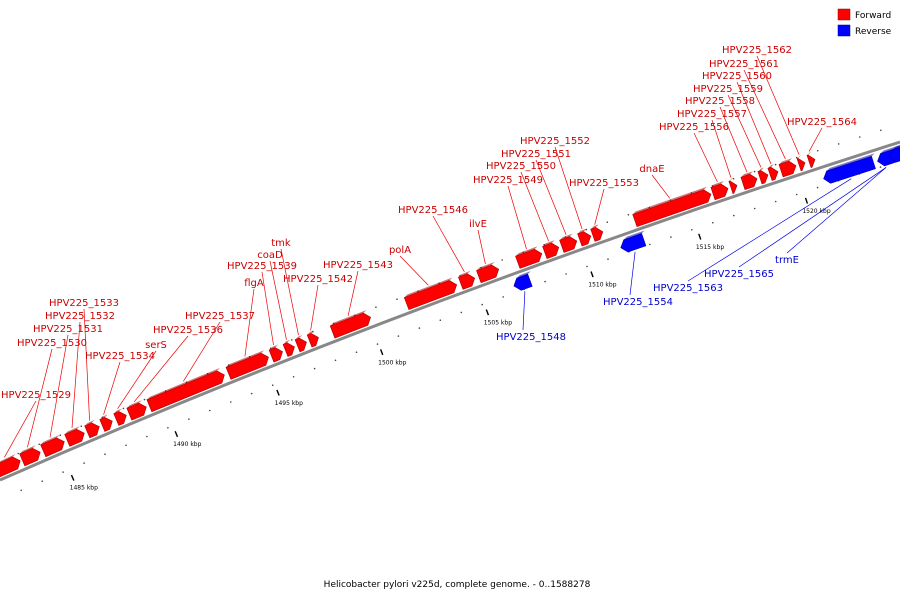 This screenshot has height=600, width=900. I want to click on forward-gene-label: HPV225_1532, so click(80, 316).